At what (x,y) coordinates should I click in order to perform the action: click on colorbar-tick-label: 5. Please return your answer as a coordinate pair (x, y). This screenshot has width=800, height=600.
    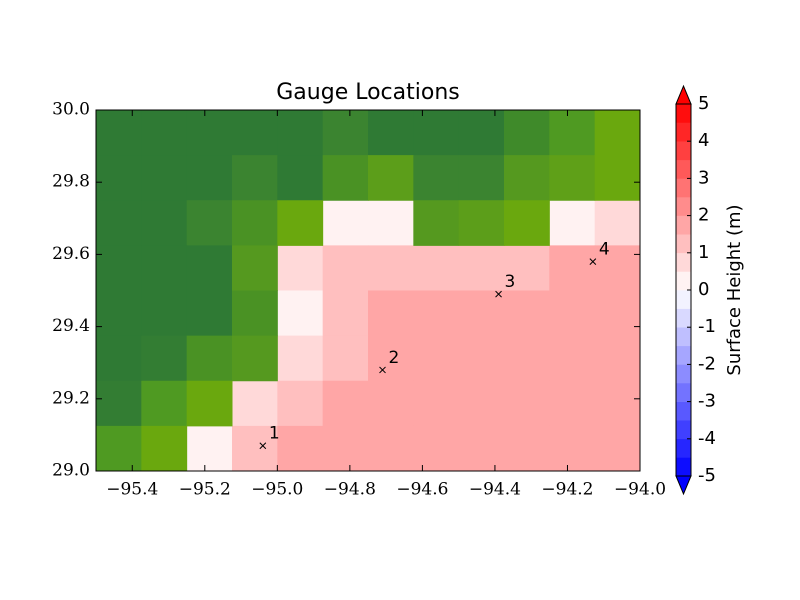
    Looking at the image, I should click on (703, 103).